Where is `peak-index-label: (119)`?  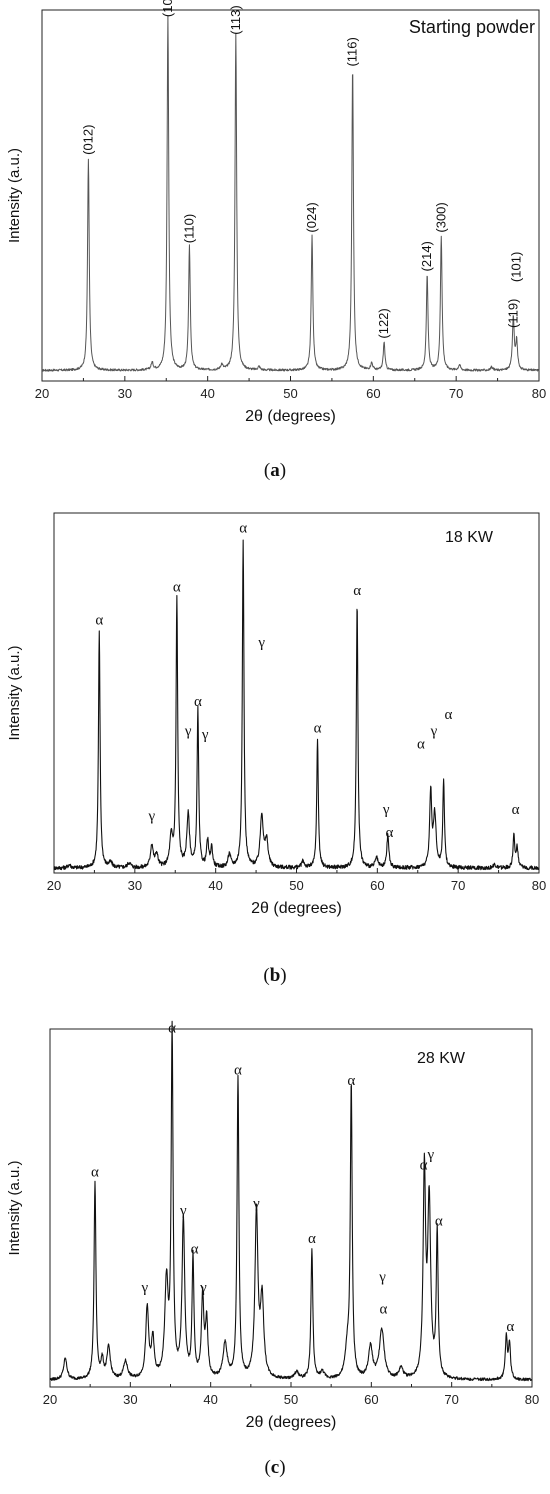 peak-index-label: (119) is located at coordinates (512, 313).